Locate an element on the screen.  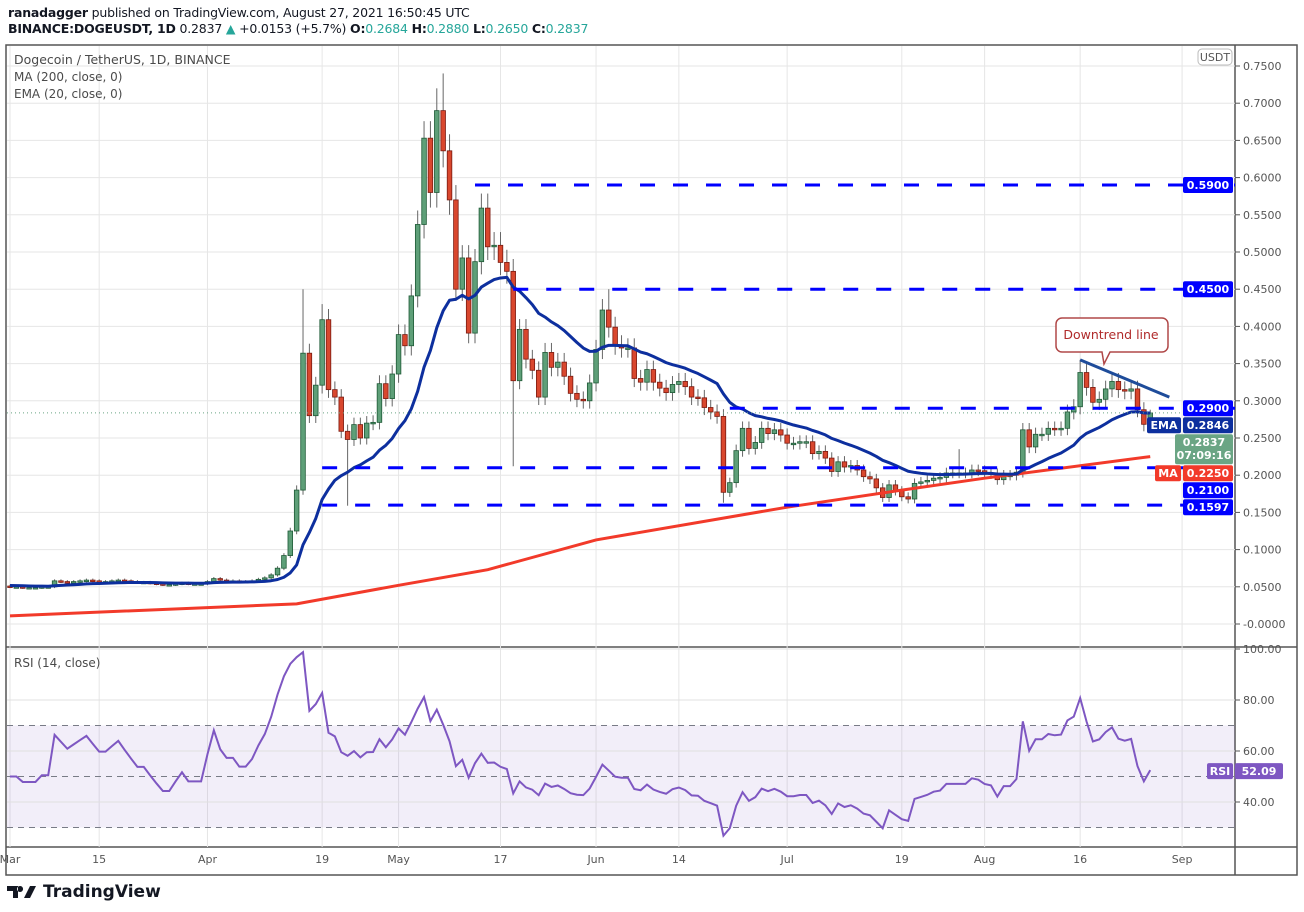
close-label: C: is located at coordinates (538, 28).